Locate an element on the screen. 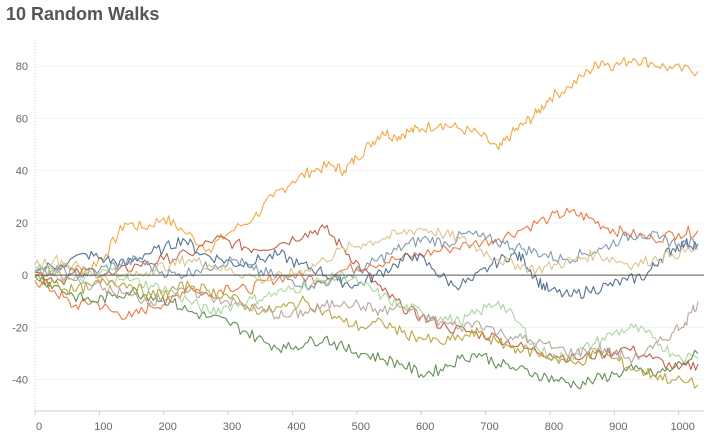 Image resolution: width=711 pixels, height=443 pixels. y-tick-label: 60 is located at coordinates (22, 119).